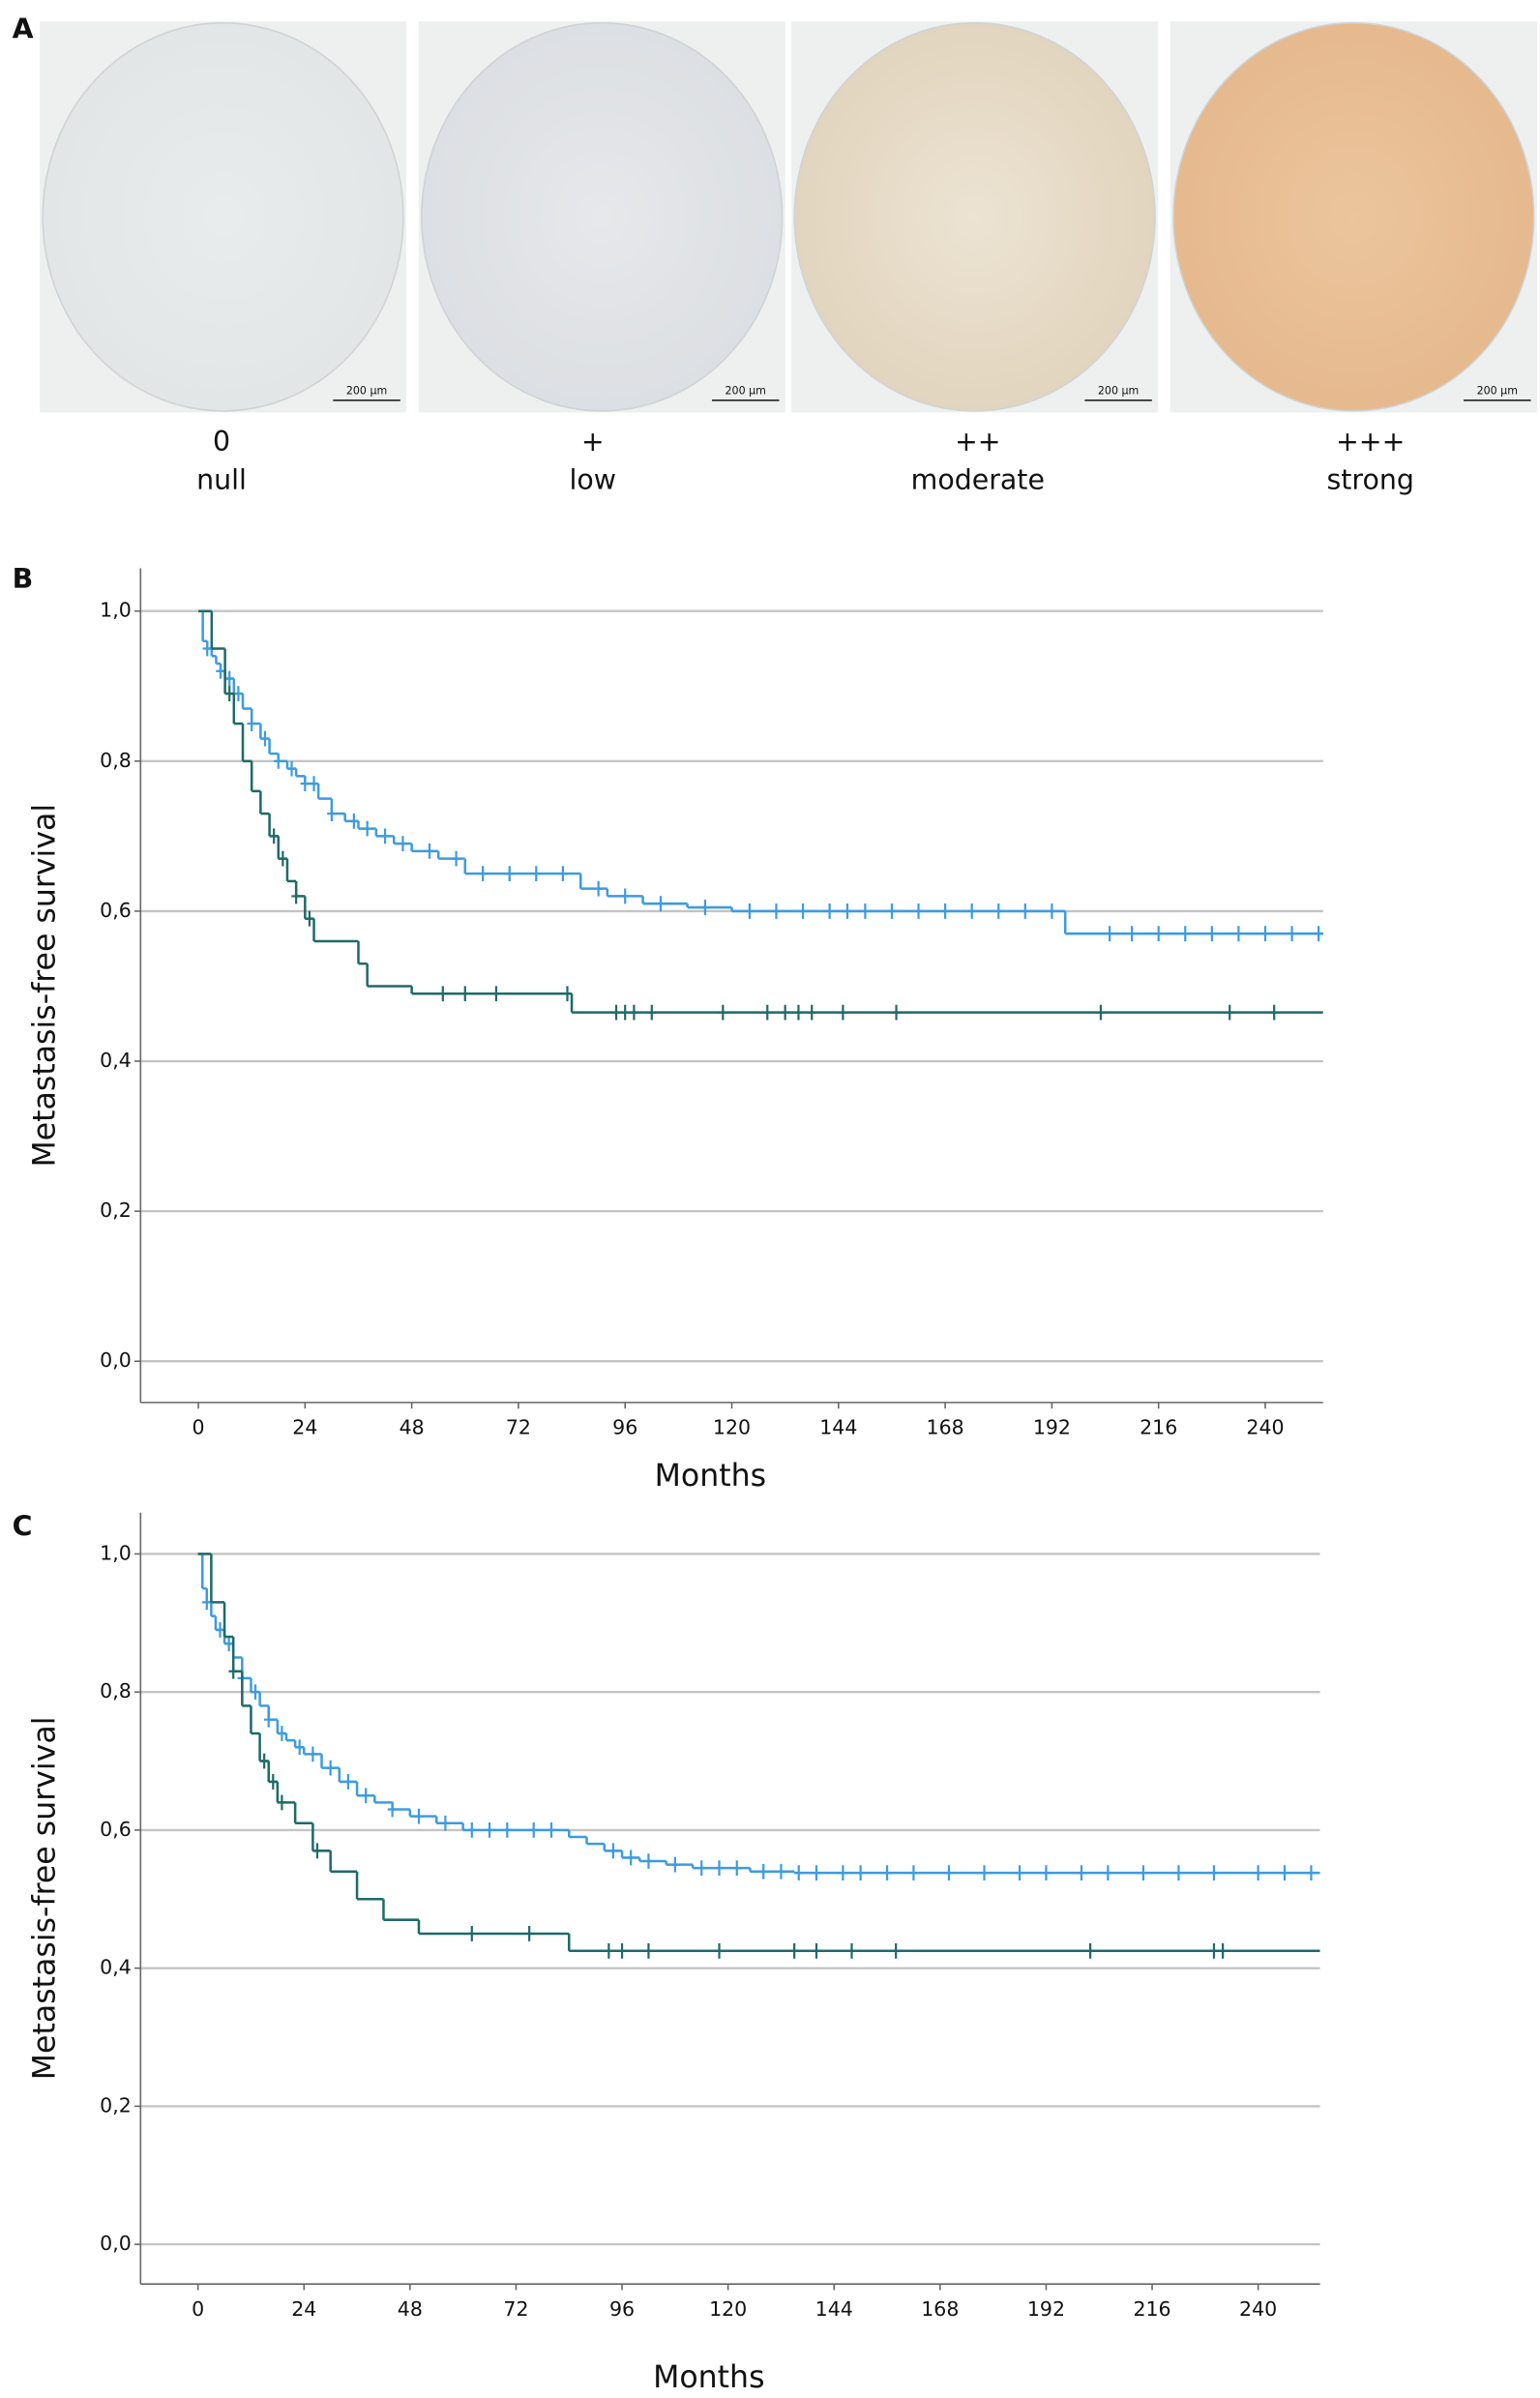 The width and height of the screenshot is (1540, 2398). I want to click on scale-bar-label: 200 µm, so click(746, 390).